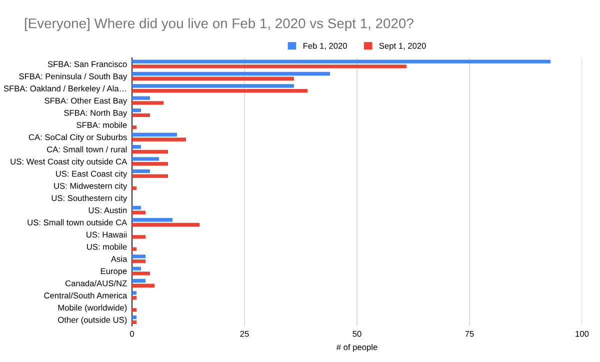  Describe the element at coordinates (92, 320) in the screenshot. I see `y-tick-label: Other (outside US)` at that location.